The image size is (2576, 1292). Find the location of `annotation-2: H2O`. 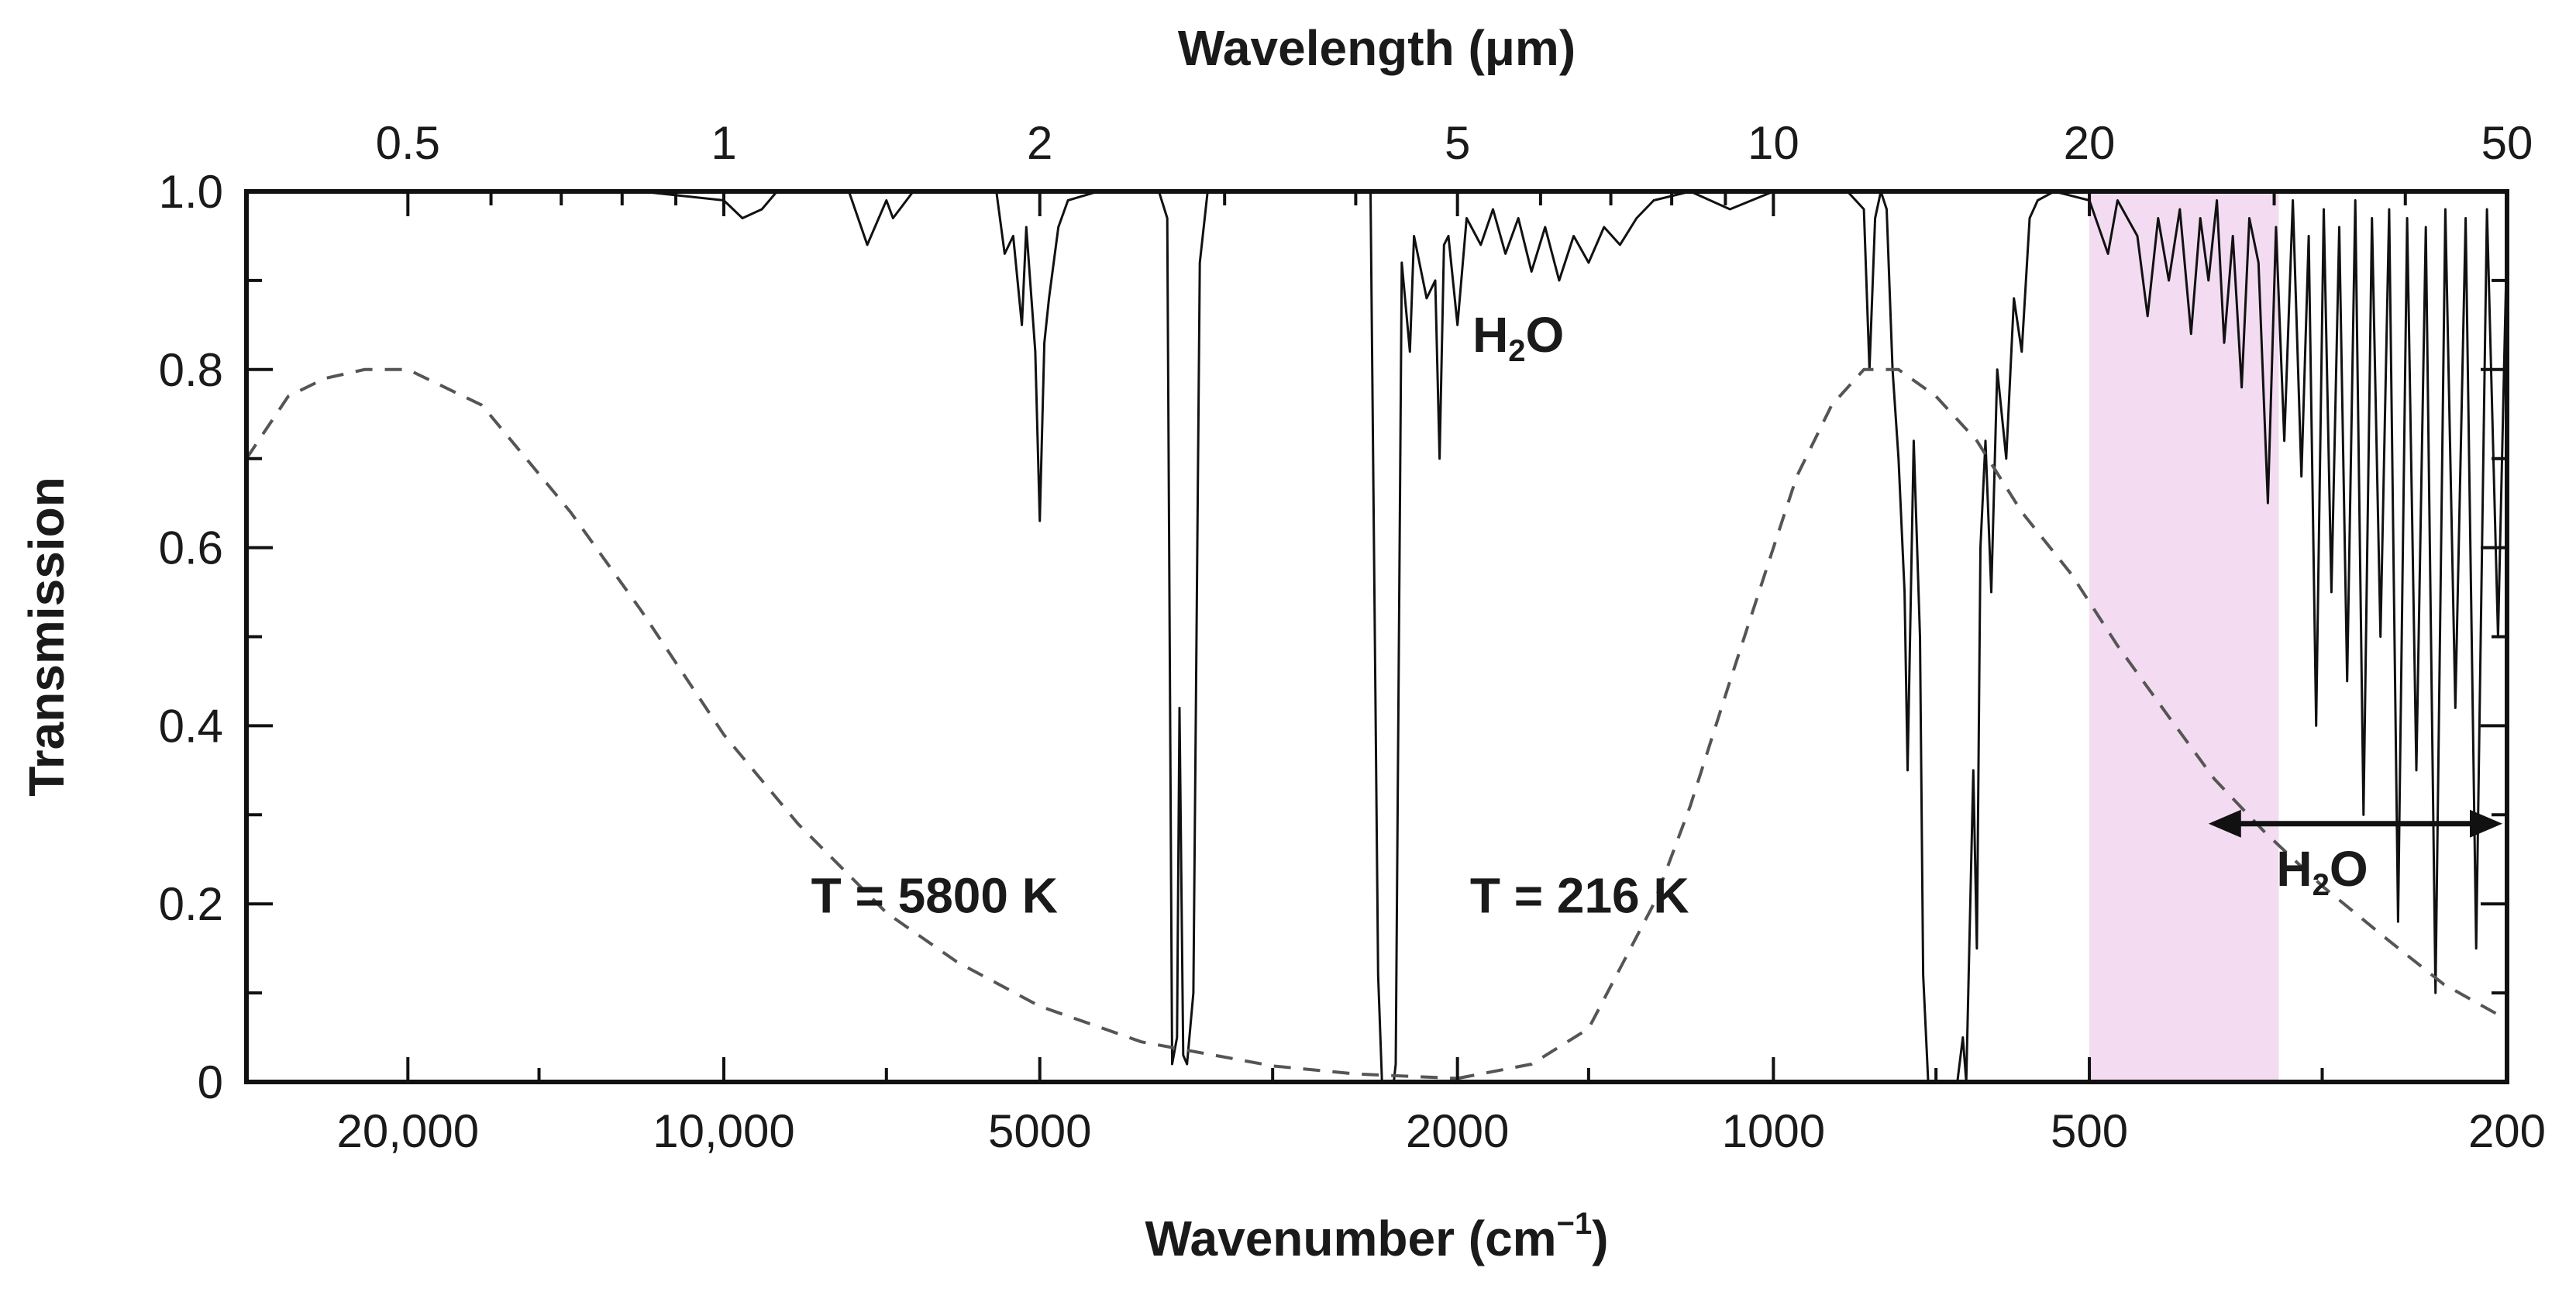

annotation-2: H2O is located at coordinates (1518, 338).